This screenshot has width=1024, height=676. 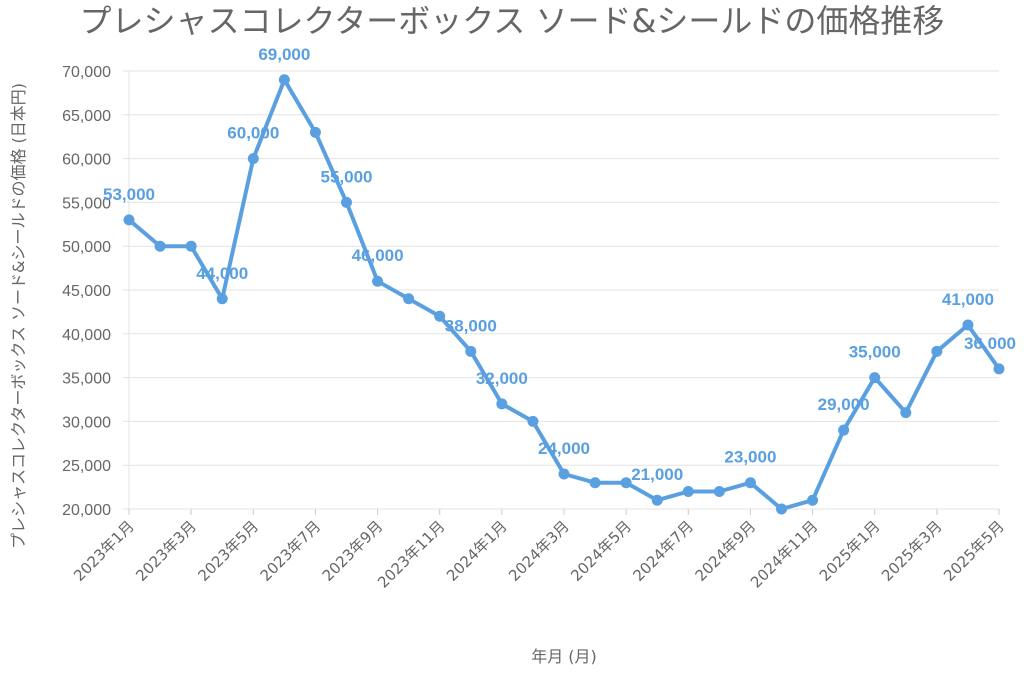 I want to click on x-tick-label: 2025年3月, so click(x=912, y=551).